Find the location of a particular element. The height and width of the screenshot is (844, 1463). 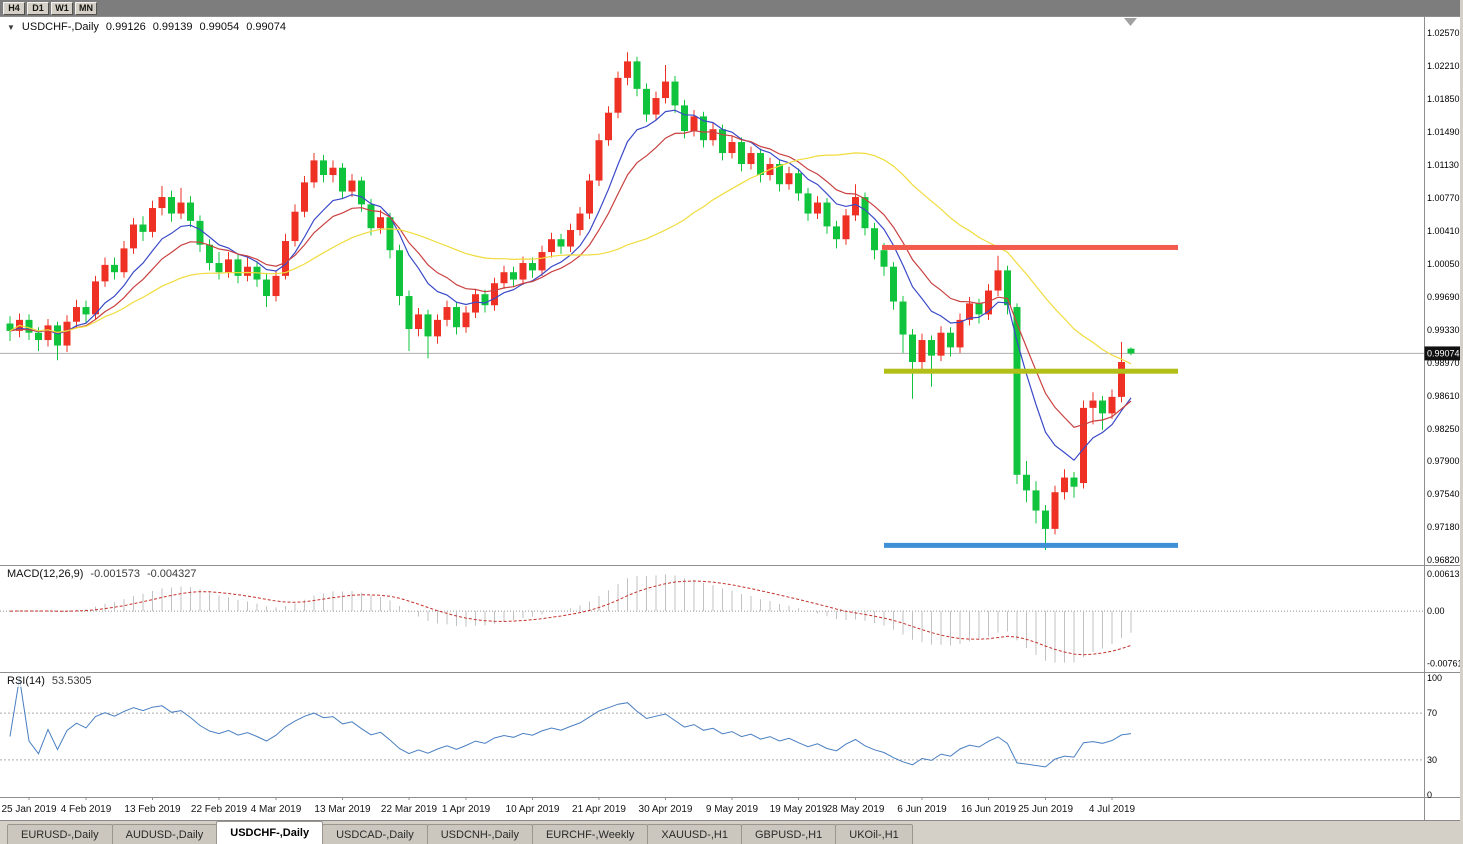

ohlc-close: 0.99074 is located at coordinates (266, 27).